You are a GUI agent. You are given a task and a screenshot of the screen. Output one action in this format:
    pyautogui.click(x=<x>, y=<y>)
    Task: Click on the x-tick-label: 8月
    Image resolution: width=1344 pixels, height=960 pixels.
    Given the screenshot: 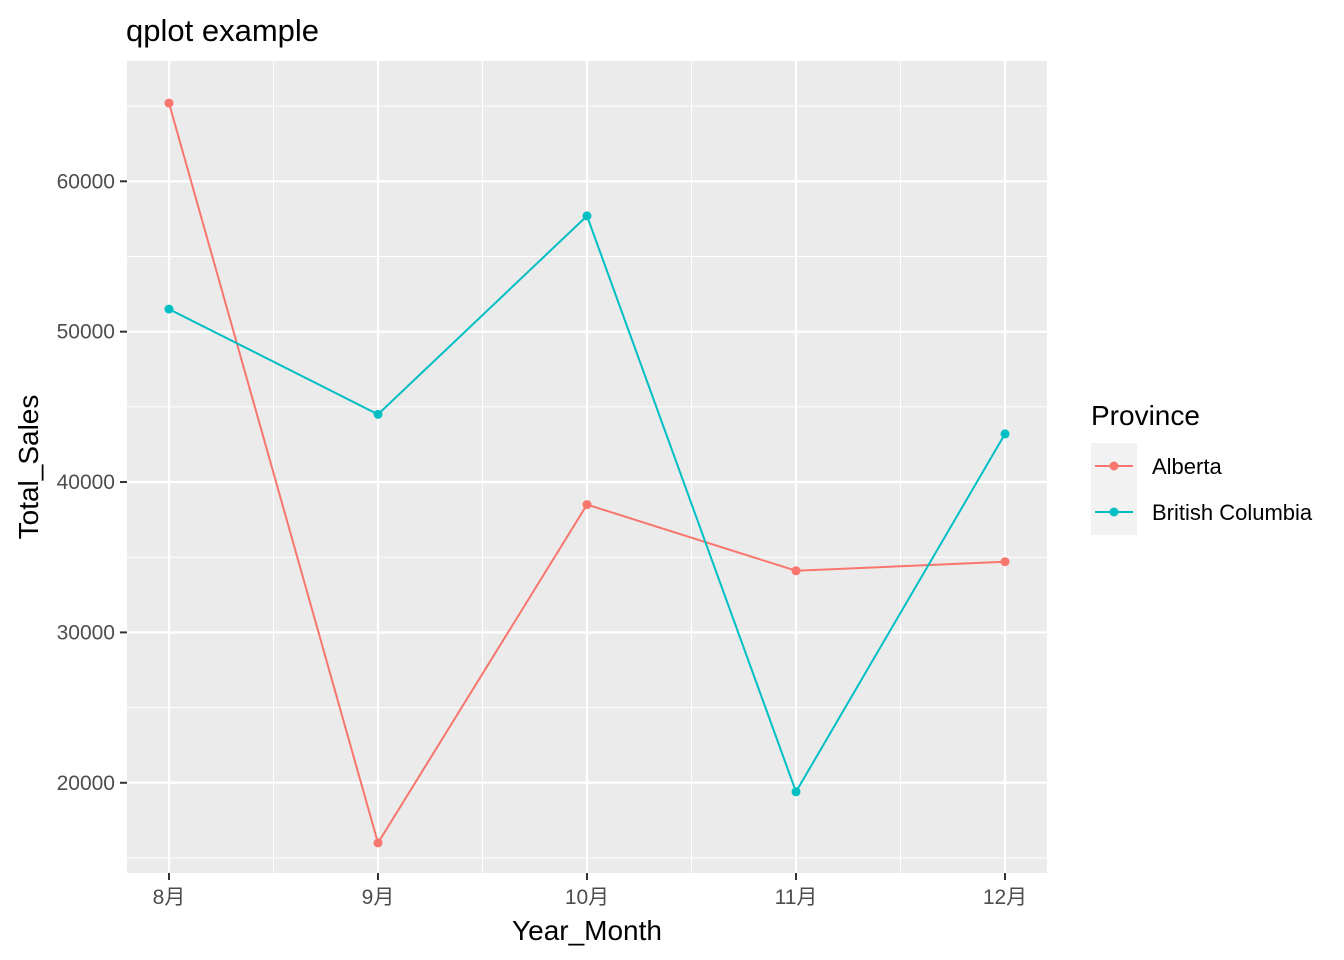 What is the action you would take?
    pyautogui.click(x=169, y=897)
    